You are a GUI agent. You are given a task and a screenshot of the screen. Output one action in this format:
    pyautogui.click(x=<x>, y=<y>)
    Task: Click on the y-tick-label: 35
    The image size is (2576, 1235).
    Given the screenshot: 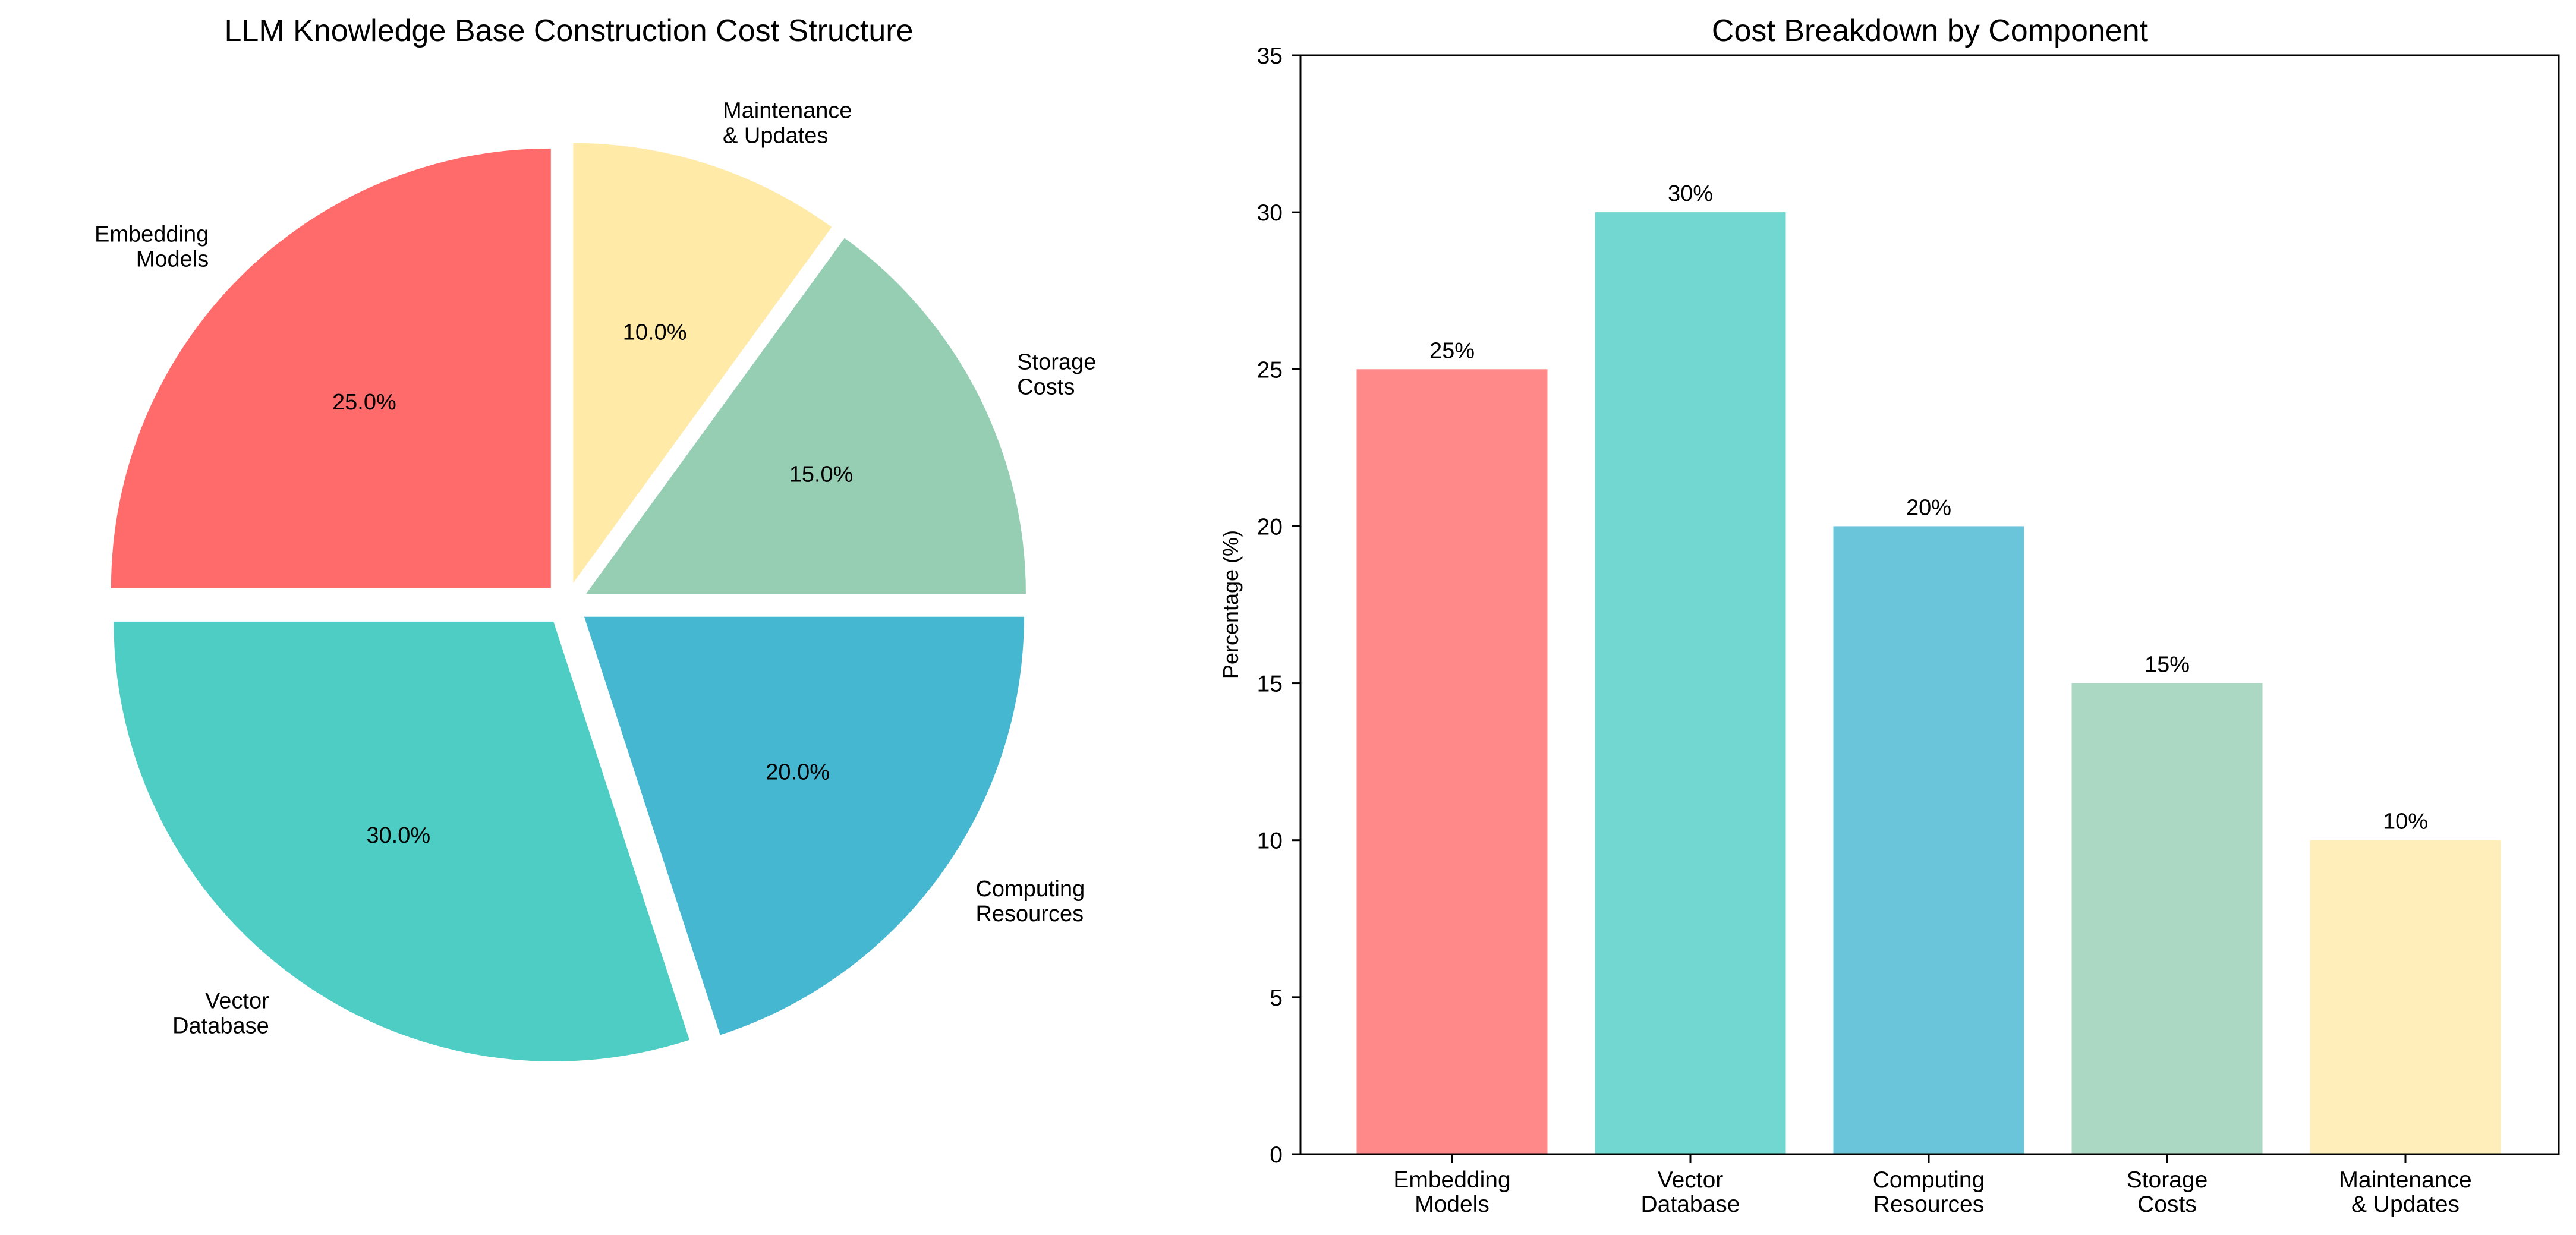 What is the action you would take?
    pyautogui.click(x=1270, y=56)
    